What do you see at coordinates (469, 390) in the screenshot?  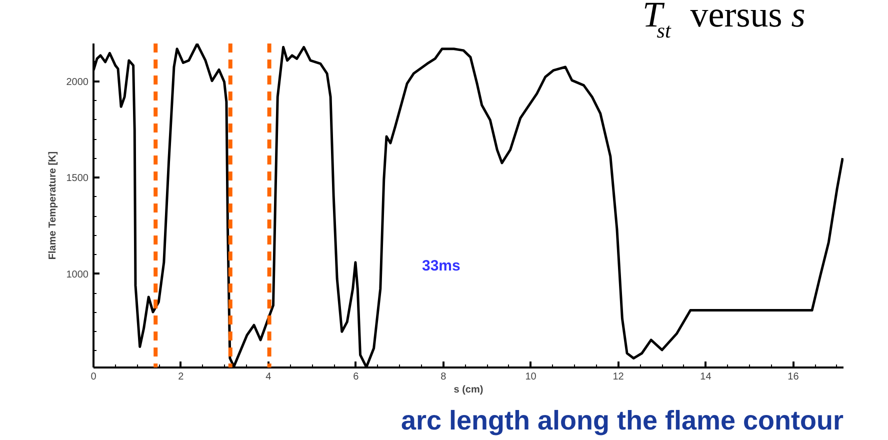 I see `x-axis-title: s (cm)` at bounding box center [469, 390].